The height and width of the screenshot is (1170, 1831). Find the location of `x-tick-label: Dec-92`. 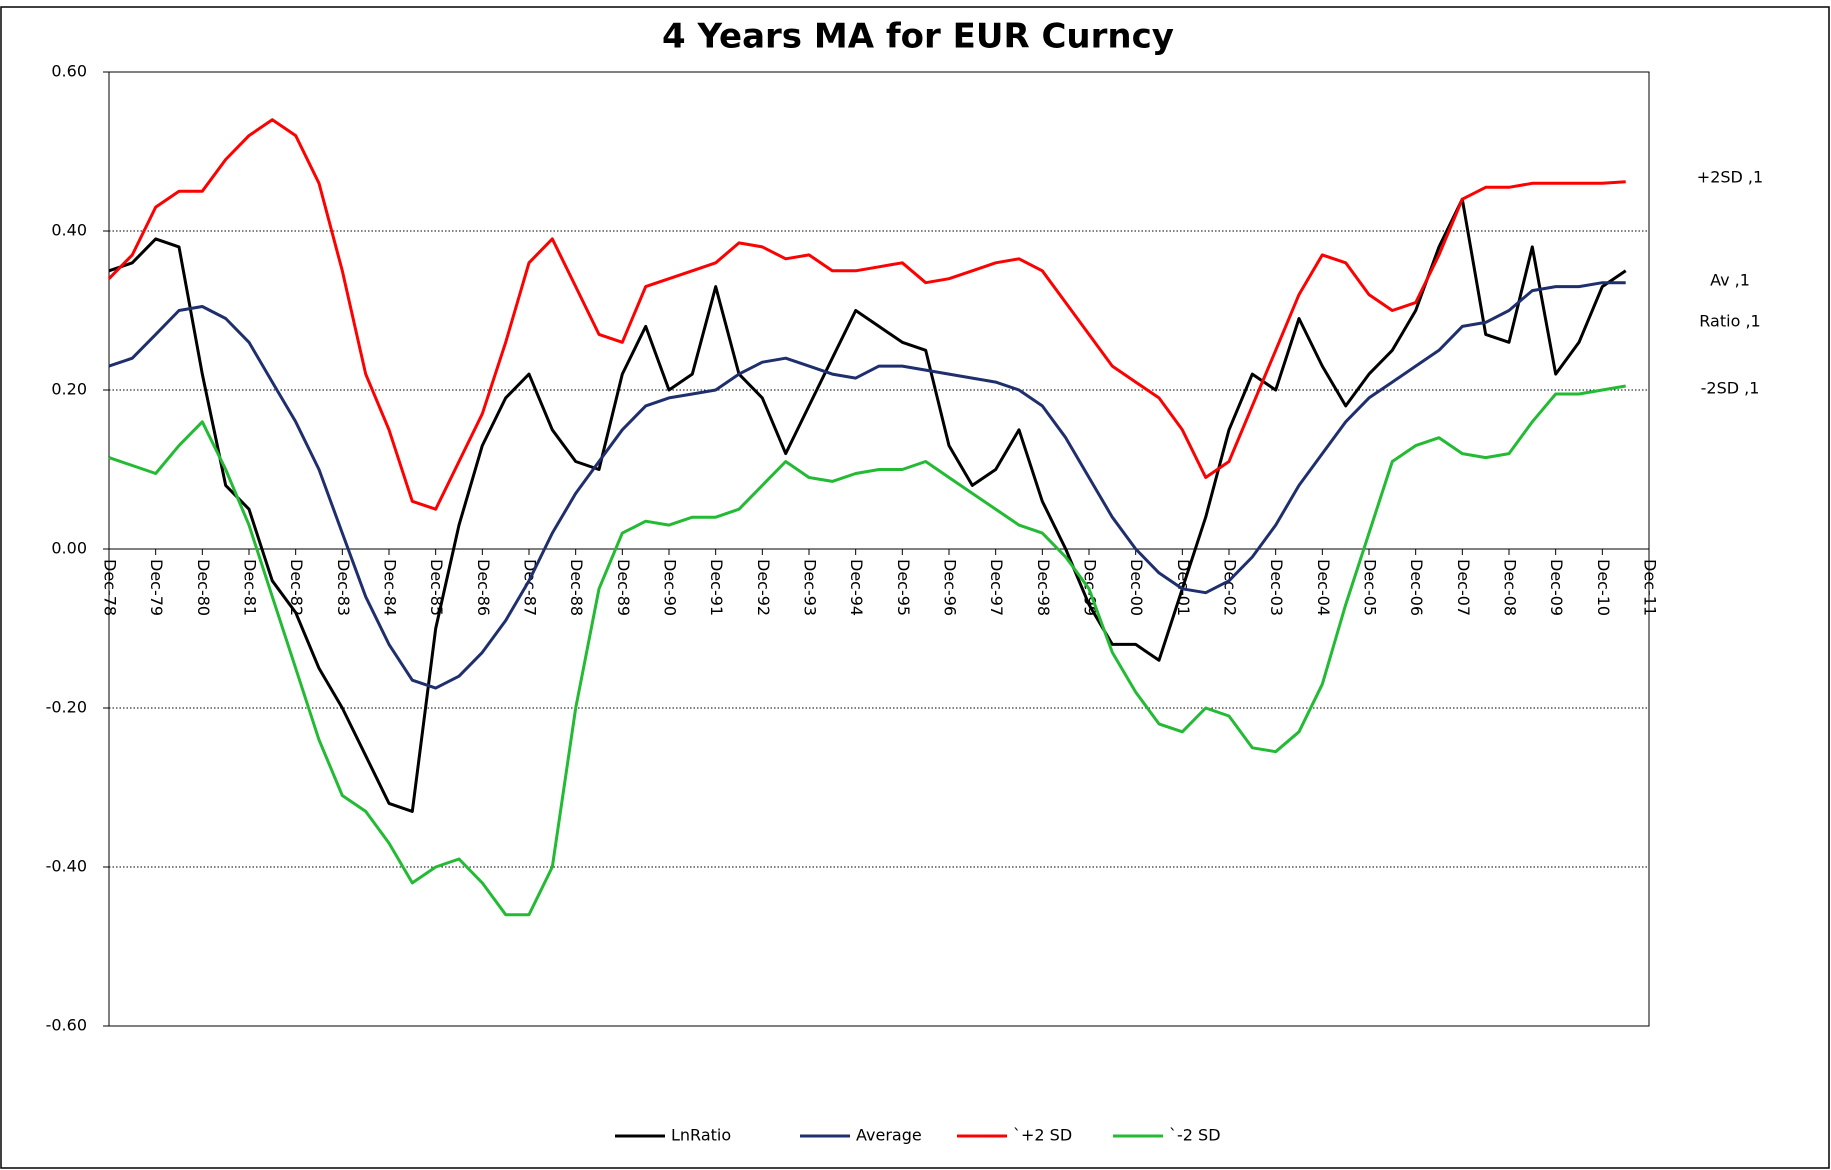

x-tick-label: Dec-92 is located at coordinates (763, 587).